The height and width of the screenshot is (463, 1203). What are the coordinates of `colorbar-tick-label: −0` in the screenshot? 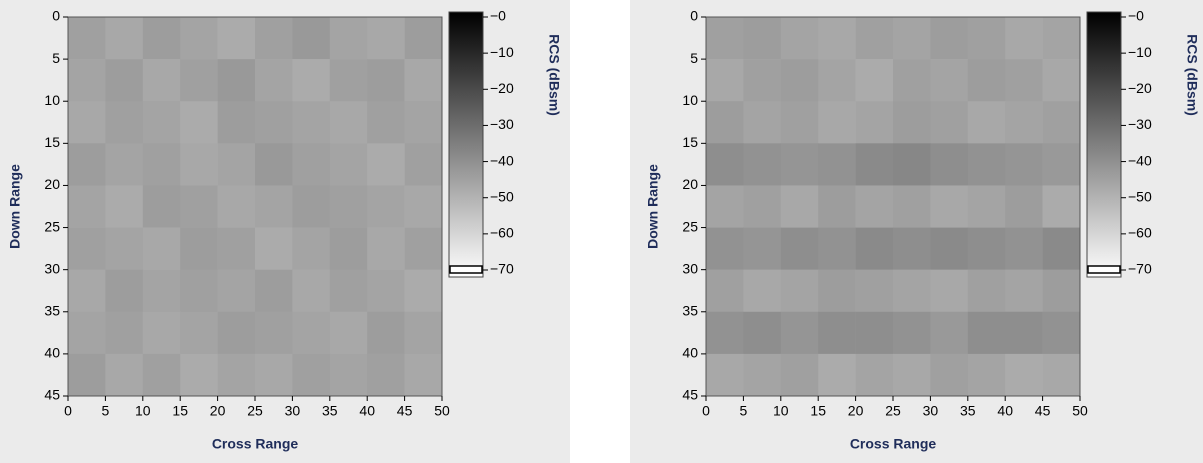 It's located at (498, 16).